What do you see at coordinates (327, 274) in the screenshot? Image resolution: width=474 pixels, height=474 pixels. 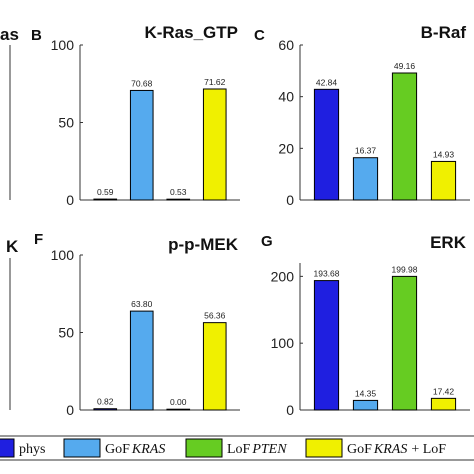 I see `data-label: 193.68` at bounding box center [327, 274].